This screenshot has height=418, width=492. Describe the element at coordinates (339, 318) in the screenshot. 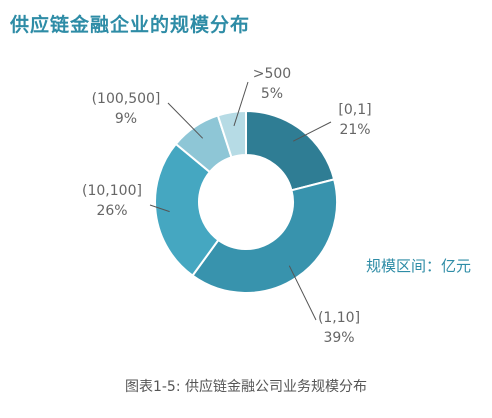

I see `slice-category-label-1: (1,10]` at that location.